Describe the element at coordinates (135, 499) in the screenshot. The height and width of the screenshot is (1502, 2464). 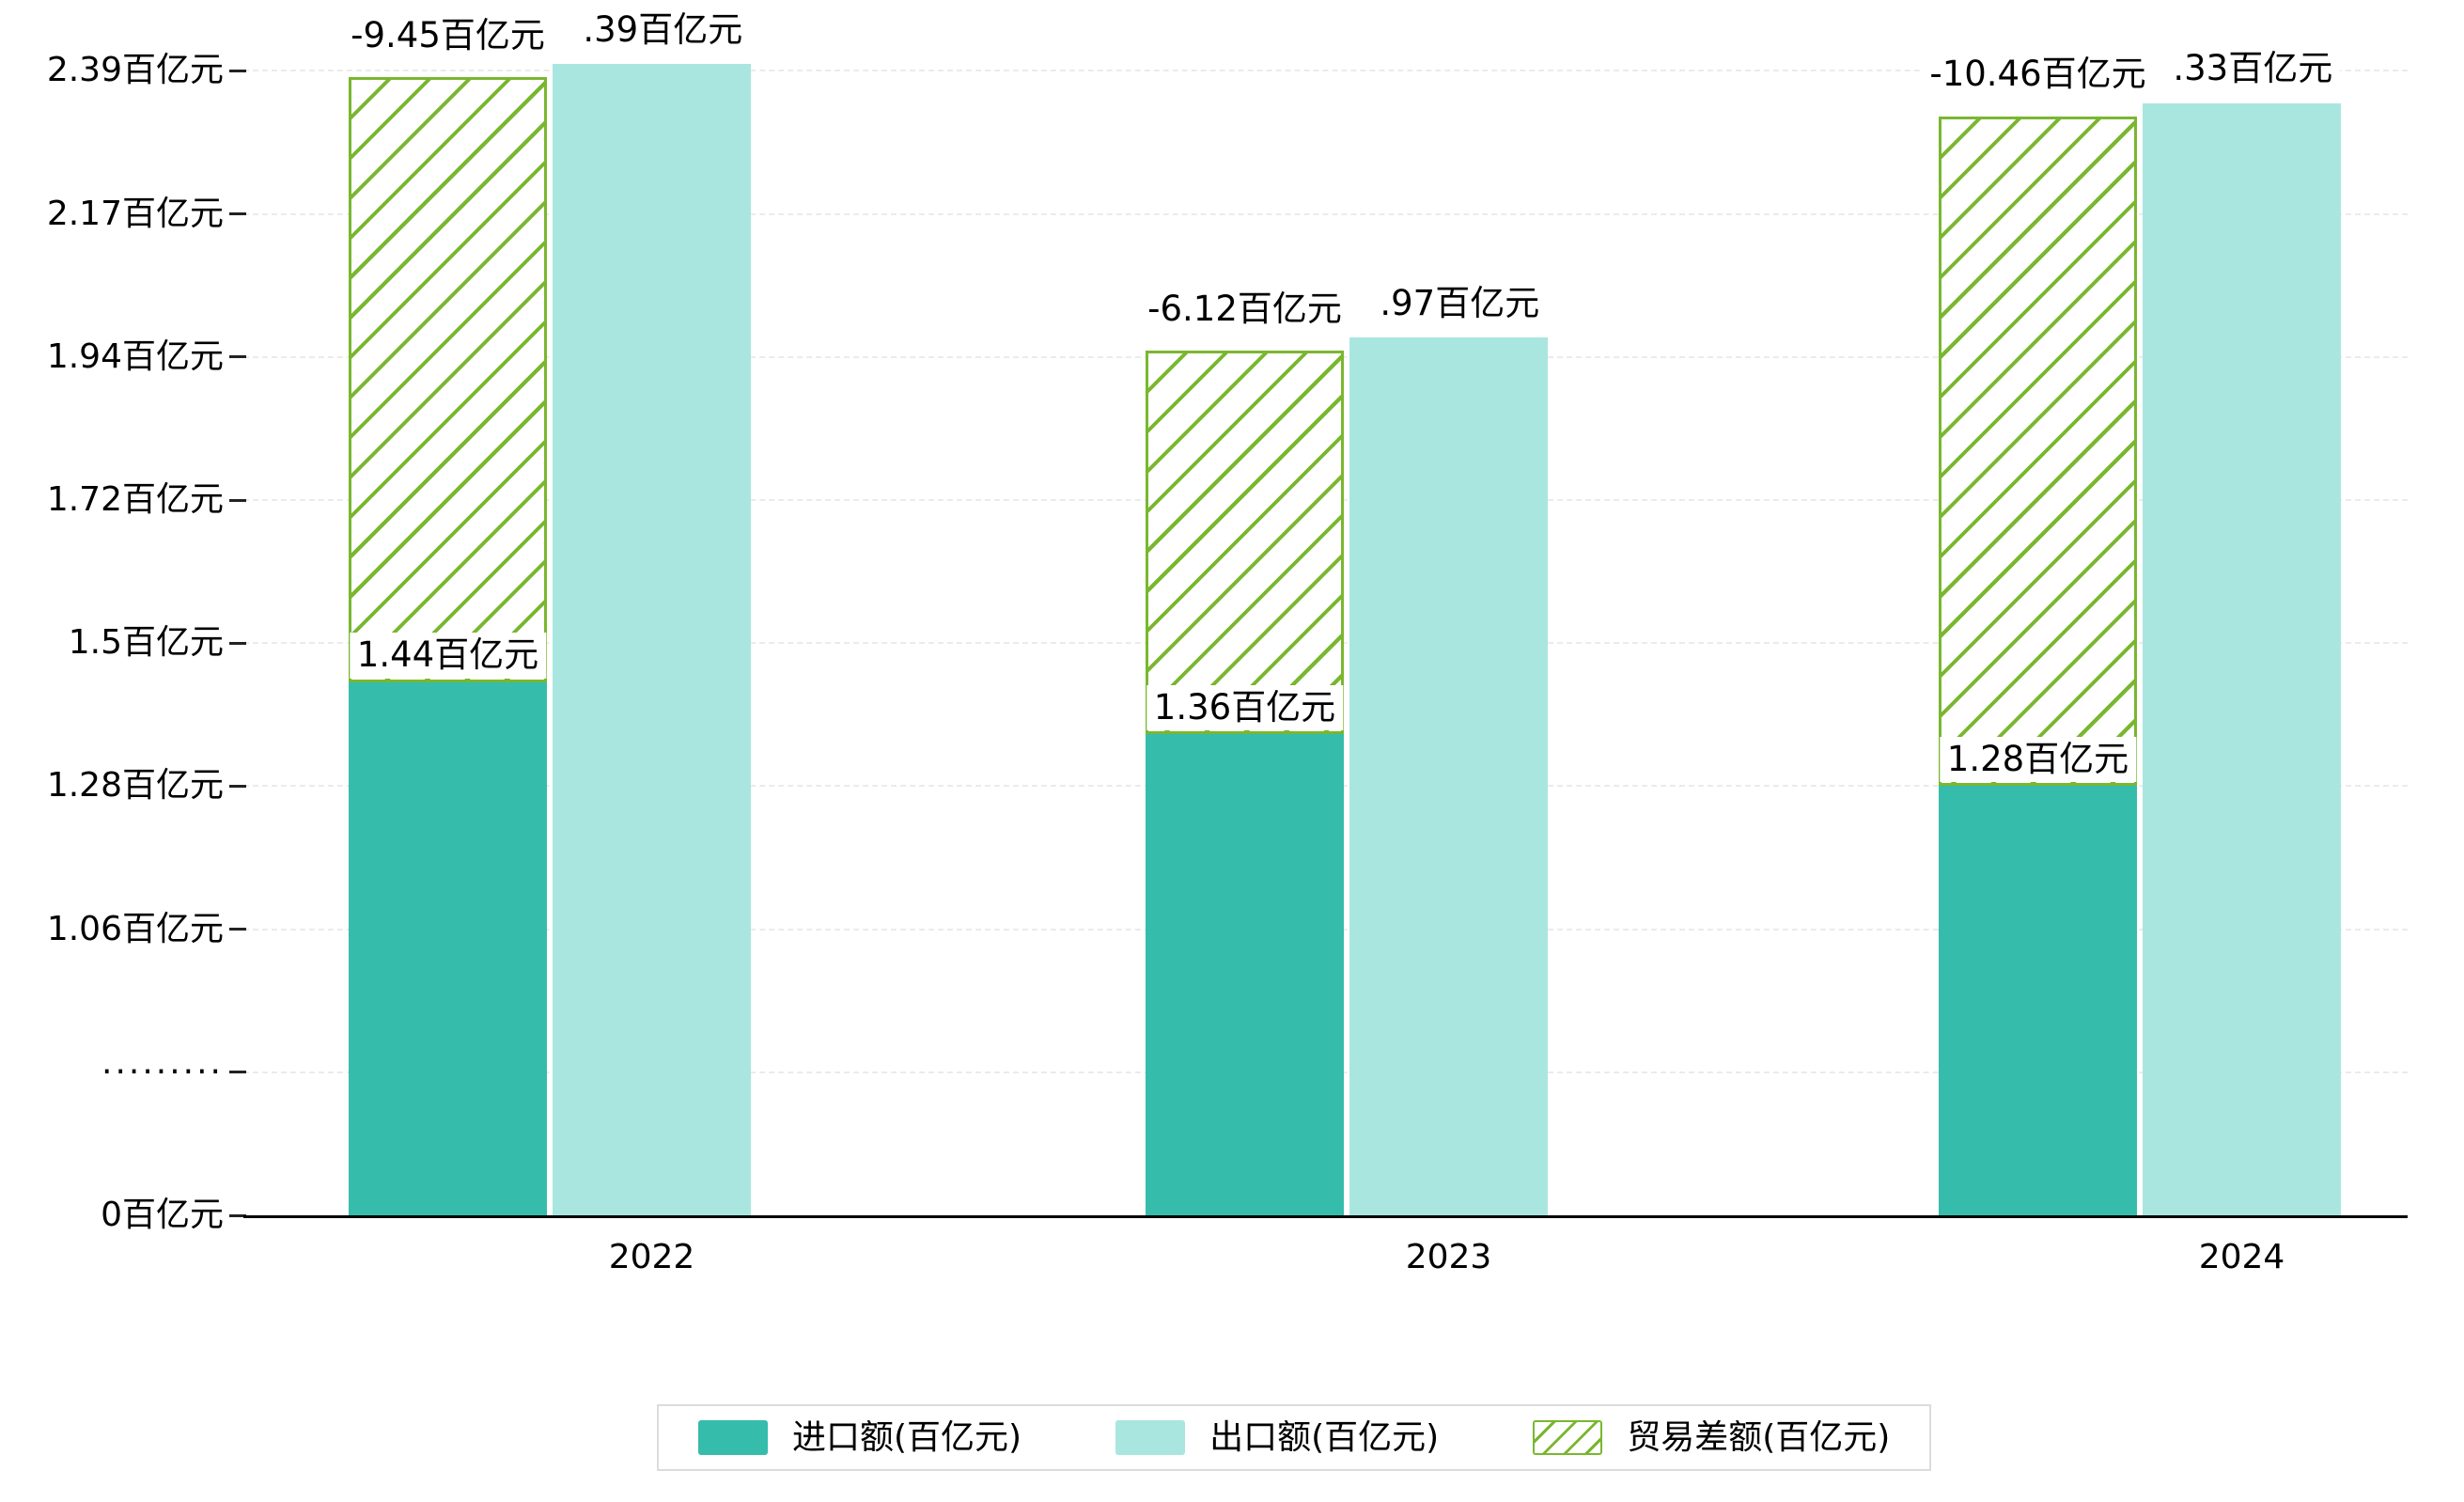
I see `y-tick-label: 1.72百亿元` at that location.